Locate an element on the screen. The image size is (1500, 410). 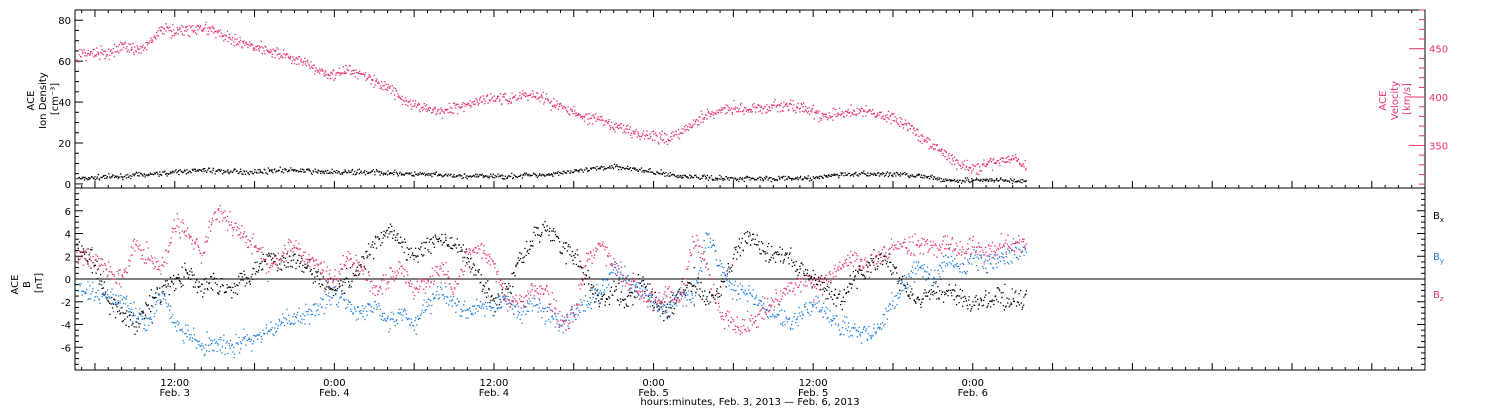
field-tick-label: 4 is located at coordinates (68, 235).